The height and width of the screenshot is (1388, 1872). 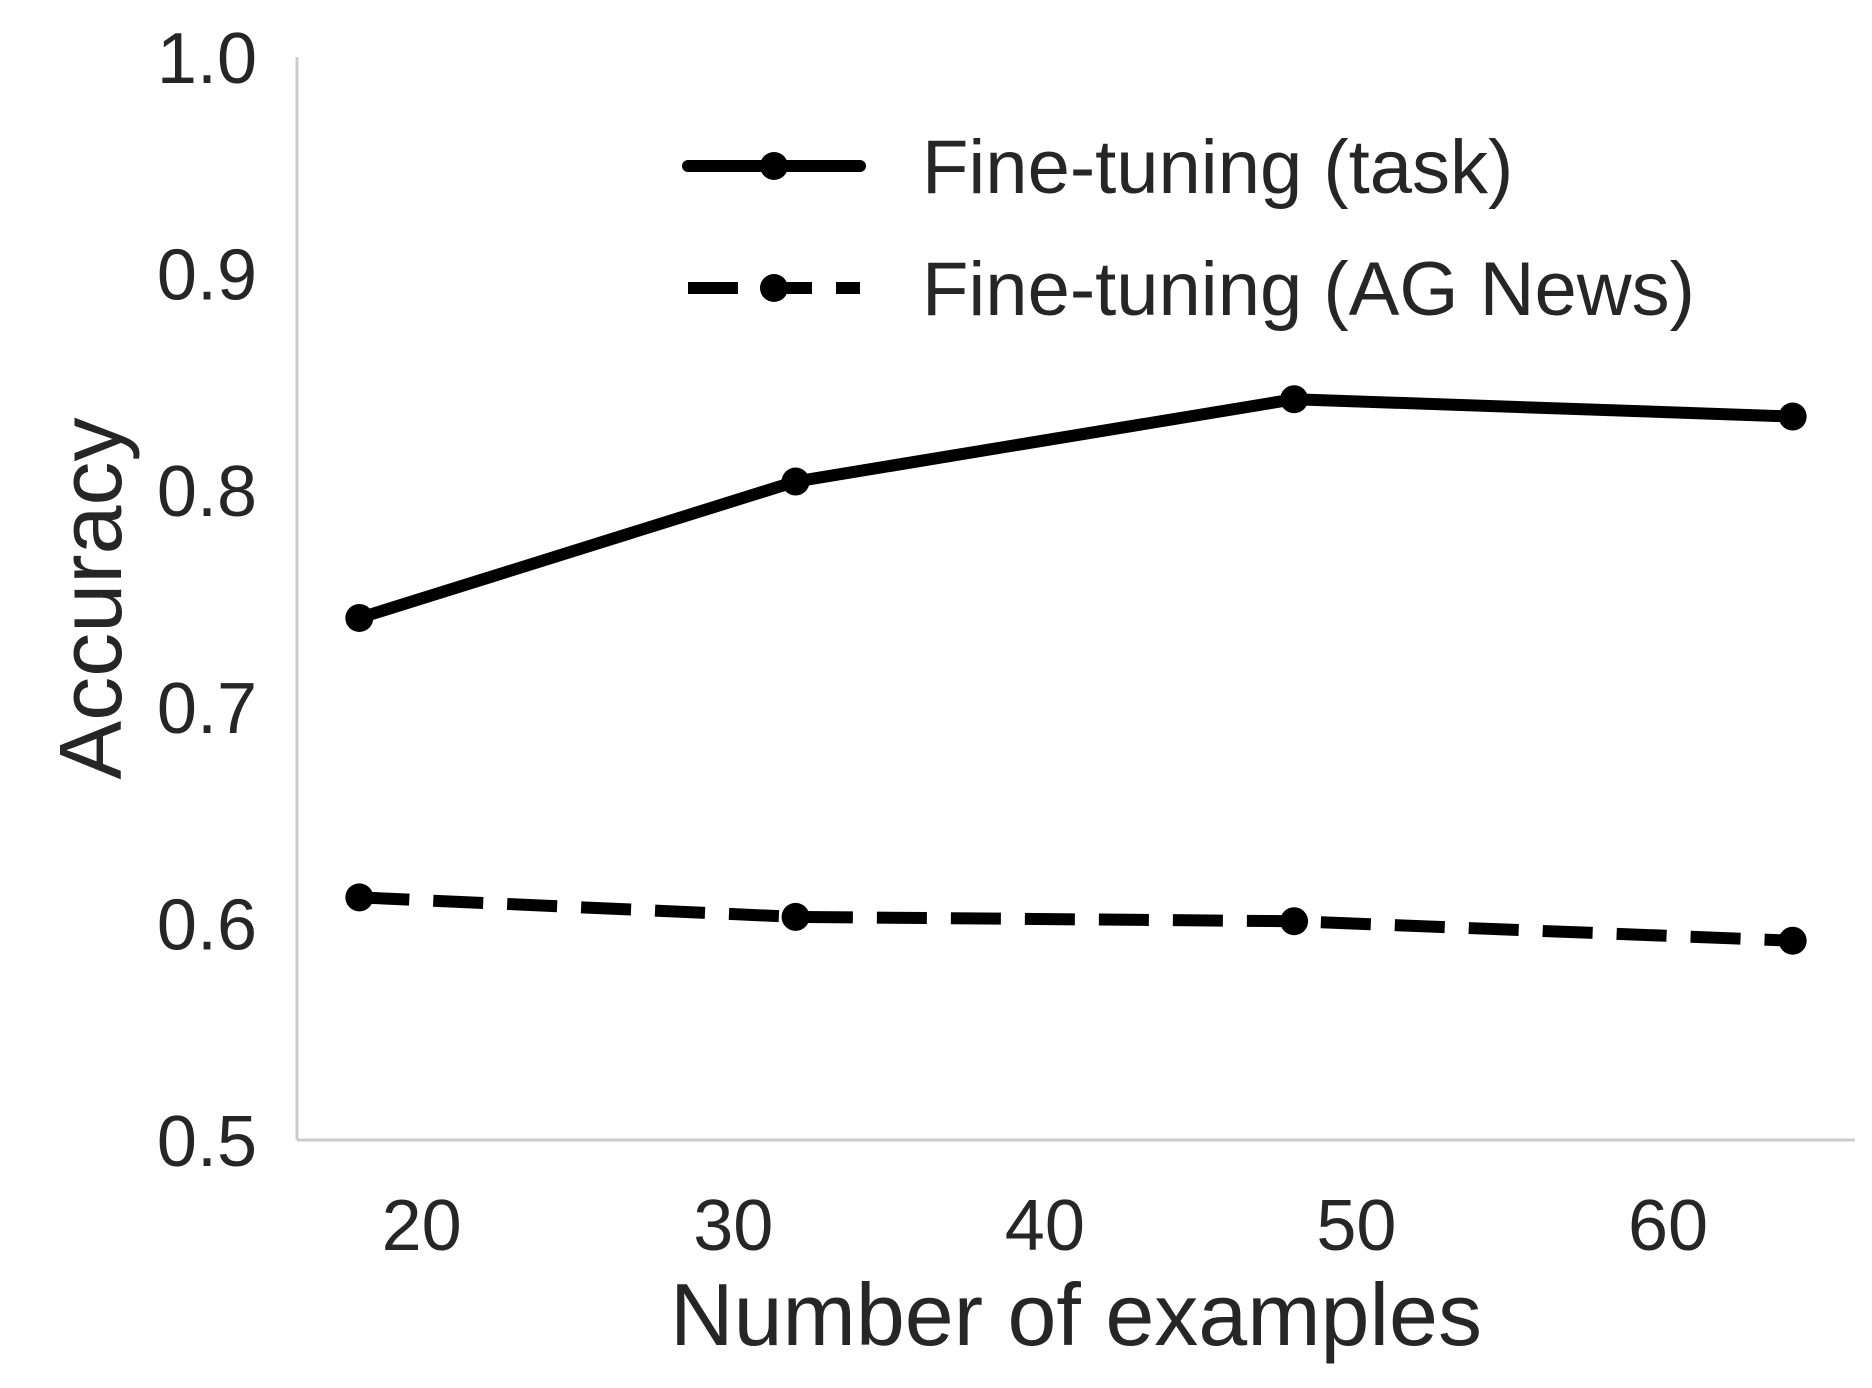 What do you see at coordinates (207, 492) in the screenshot?
I see `y-tick-label: 0.8` at bounding box center [207, 492].